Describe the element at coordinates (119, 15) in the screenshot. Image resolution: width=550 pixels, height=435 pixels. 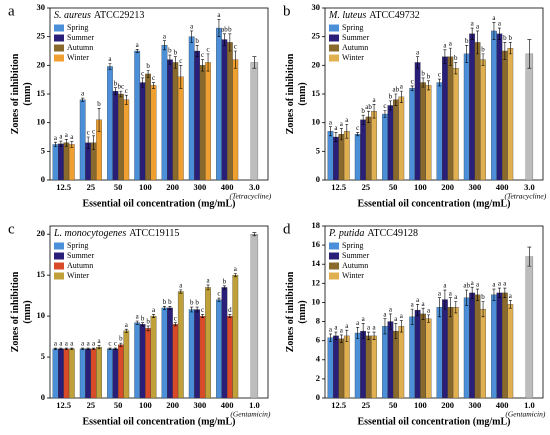
I see `strain: ATCC29213` at that location.